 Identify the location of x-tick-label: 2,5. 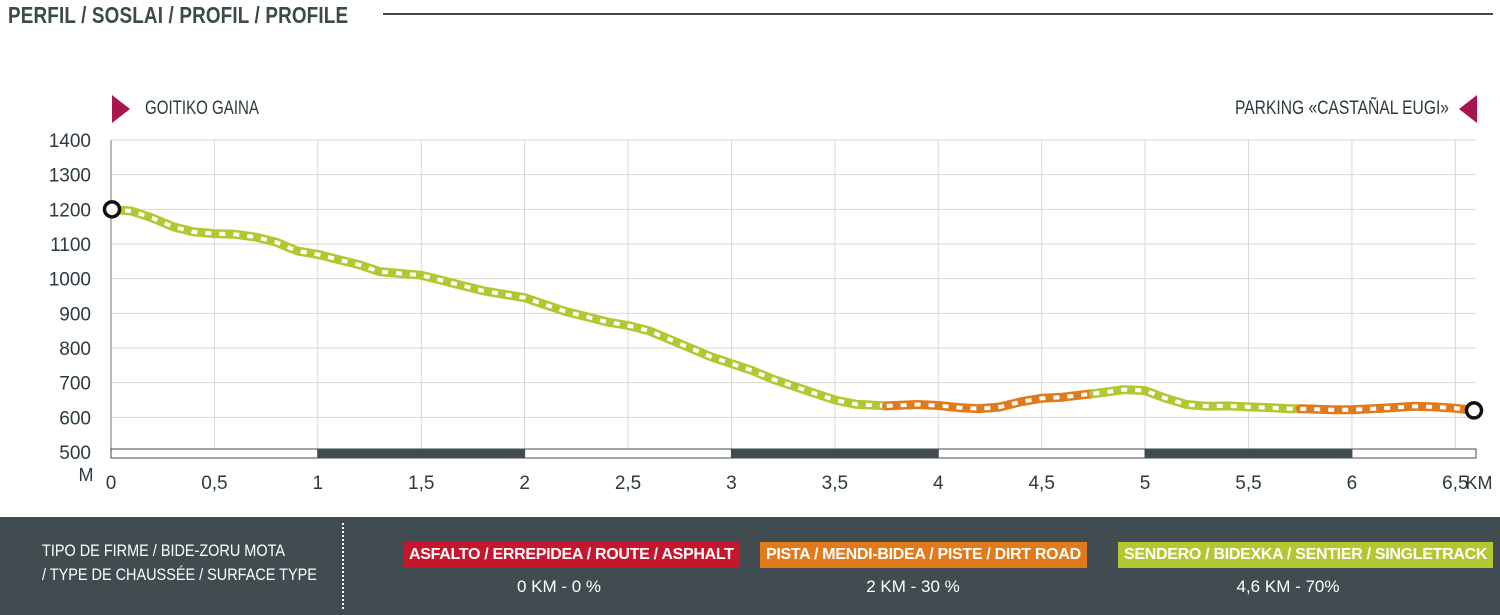
(628, 483).